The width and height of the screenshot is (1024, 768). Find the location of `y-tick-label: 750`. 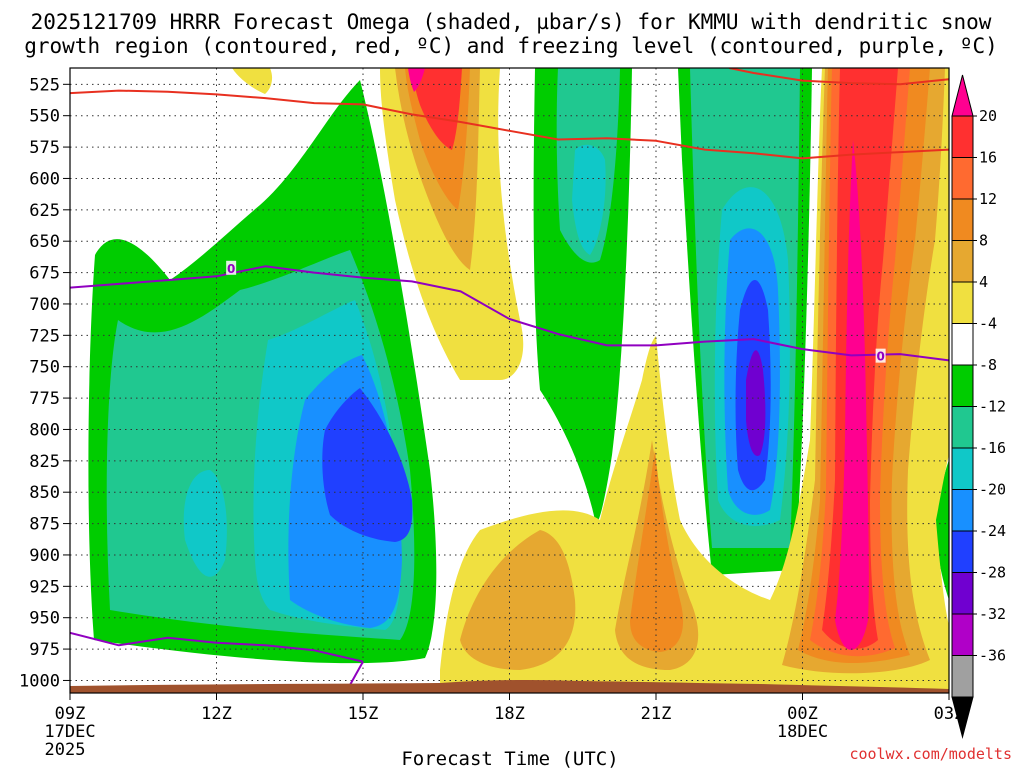

y-tick-label: 750 is located at coordinates (44, 368).